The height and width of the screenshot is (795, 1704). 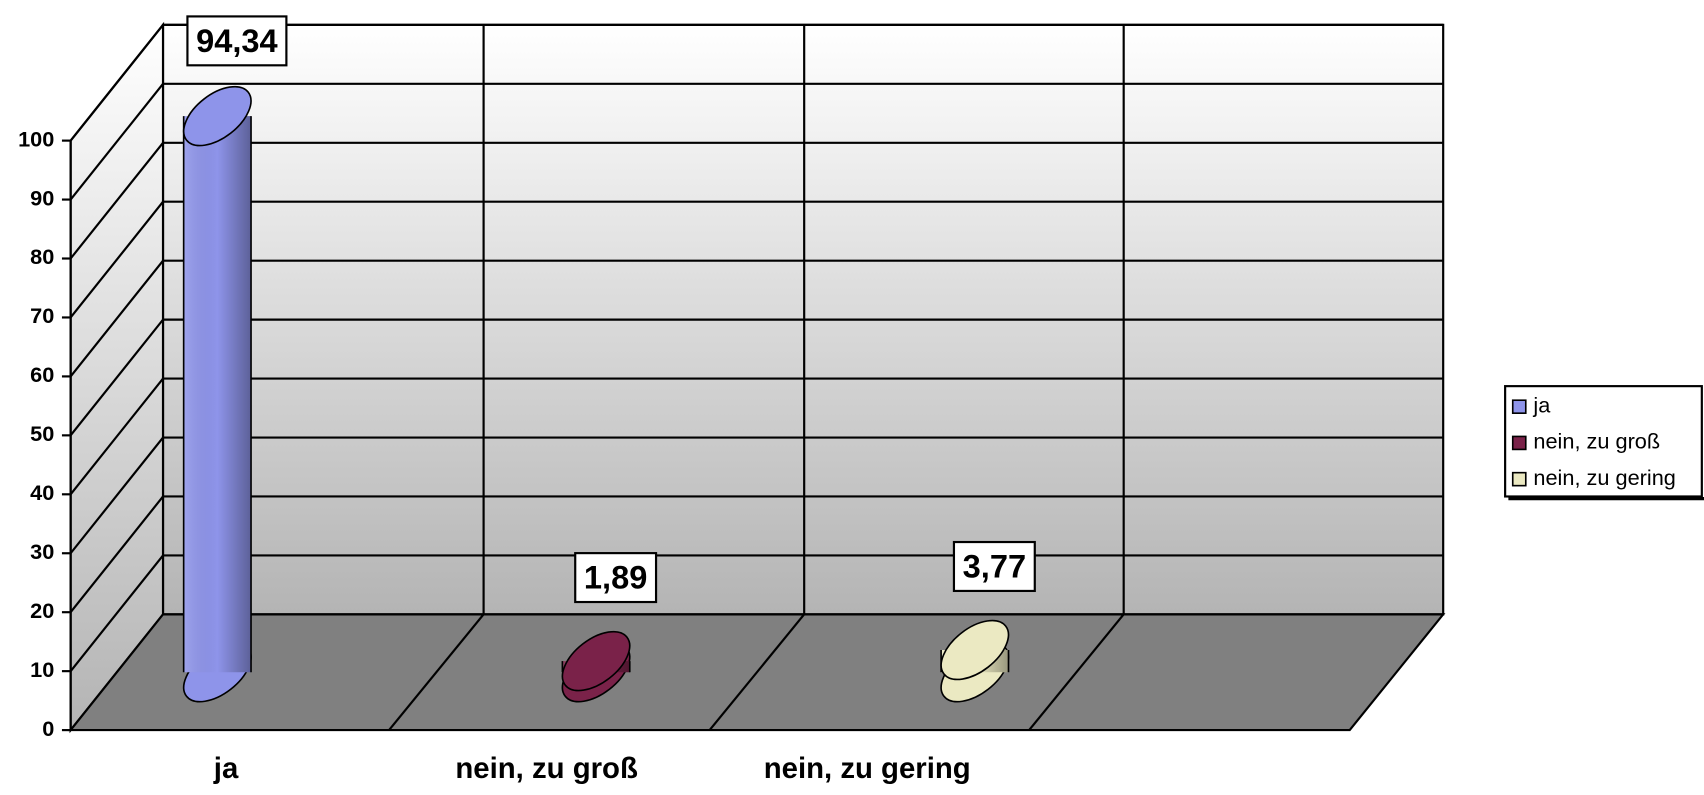 What do you see at coordinates (42, 256) in the screenshot?
I see `y-tick-label: 80` at bounding box center [42, 256].